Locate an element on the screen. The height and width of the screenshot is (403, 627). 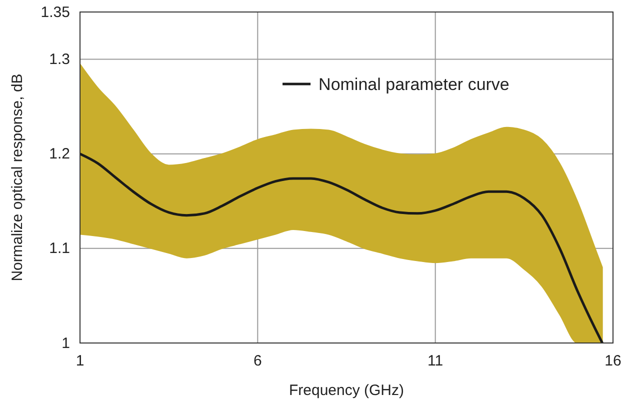
x-axis-title: Frequency (GHz) is located at coordinates (346, 390).